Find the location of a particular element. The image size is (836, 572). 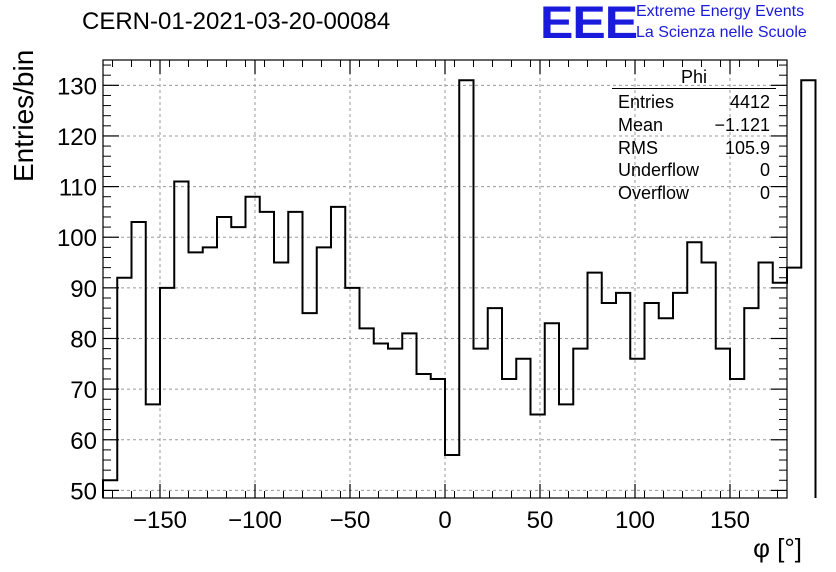

stats-value: 105.9 is located at coordinates (747, 147).